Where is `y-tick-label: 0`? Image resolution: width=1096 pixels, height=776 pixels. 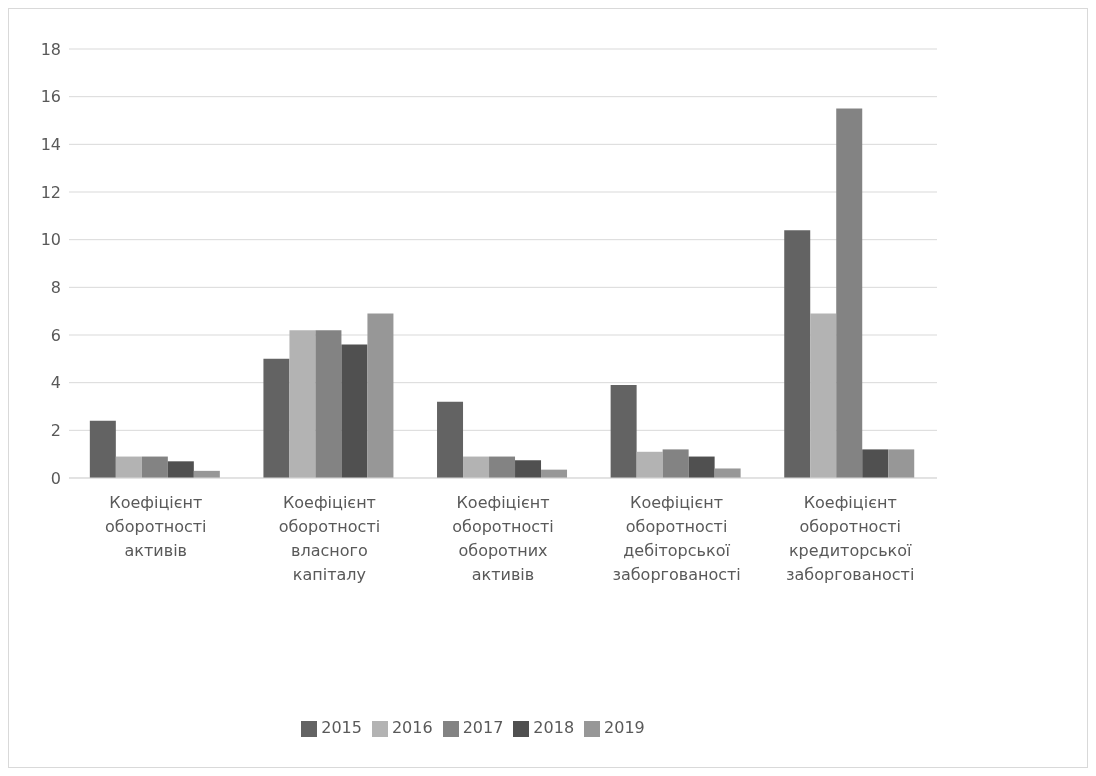
y-tick-label: 0 is located at coordinates (55, 478).